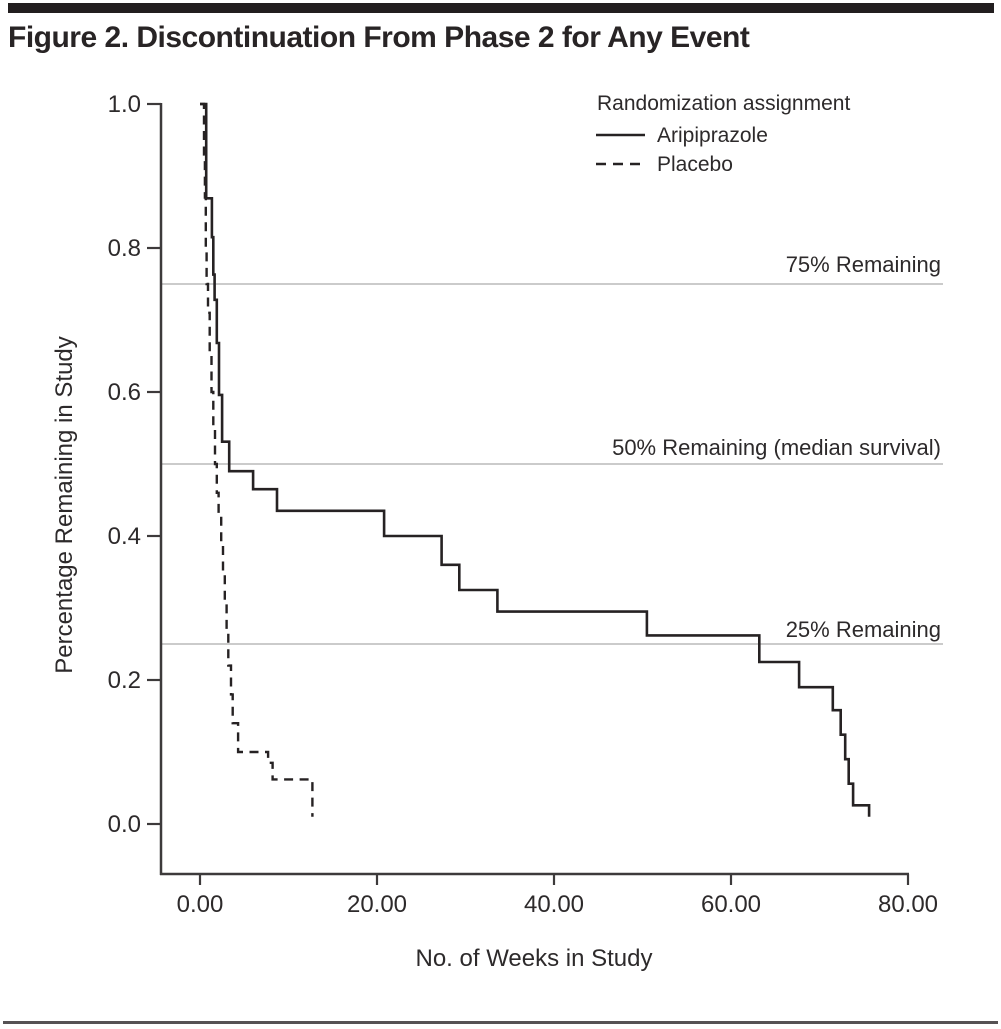 The height and width of the screenshot is (1029, 1001). Describe the element at coordinates (124, 824) in the screenshot. I see `y-tick-label: 0.0` at that location.